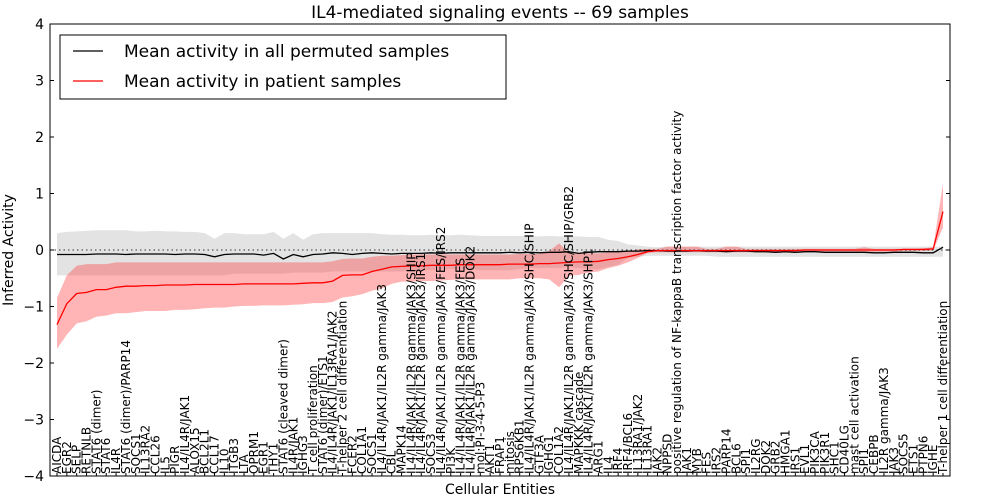  Describe the element at coordinates (155, 454) in the screenshot. I see `x-tick-label: CCL26` at that location.